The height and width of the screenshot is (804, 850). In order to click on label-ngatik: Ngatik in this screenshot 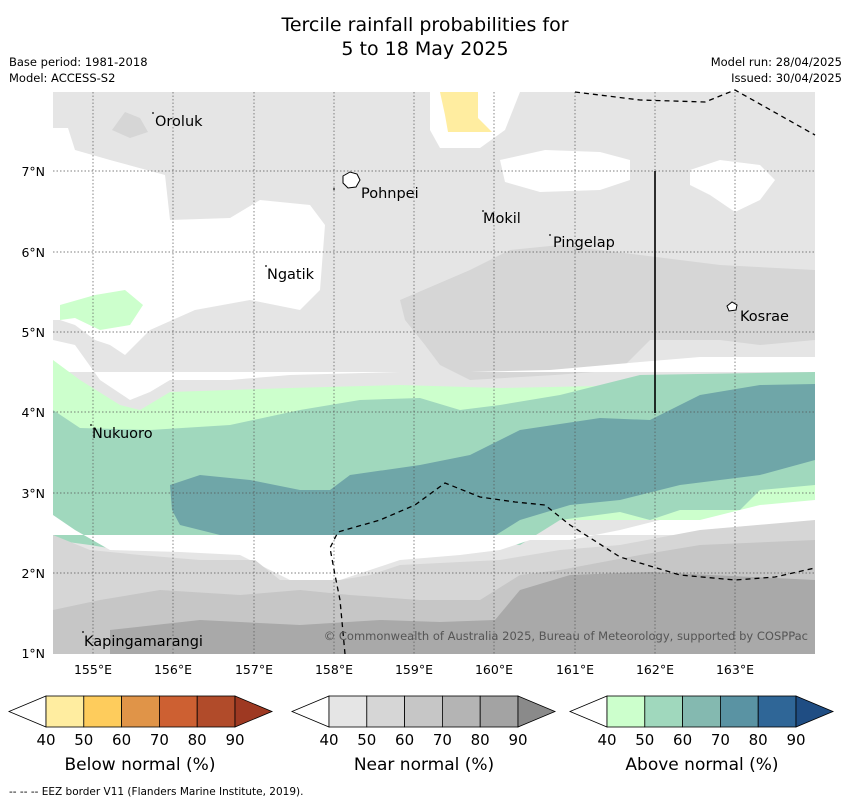, I will do `click(291, 275)`.